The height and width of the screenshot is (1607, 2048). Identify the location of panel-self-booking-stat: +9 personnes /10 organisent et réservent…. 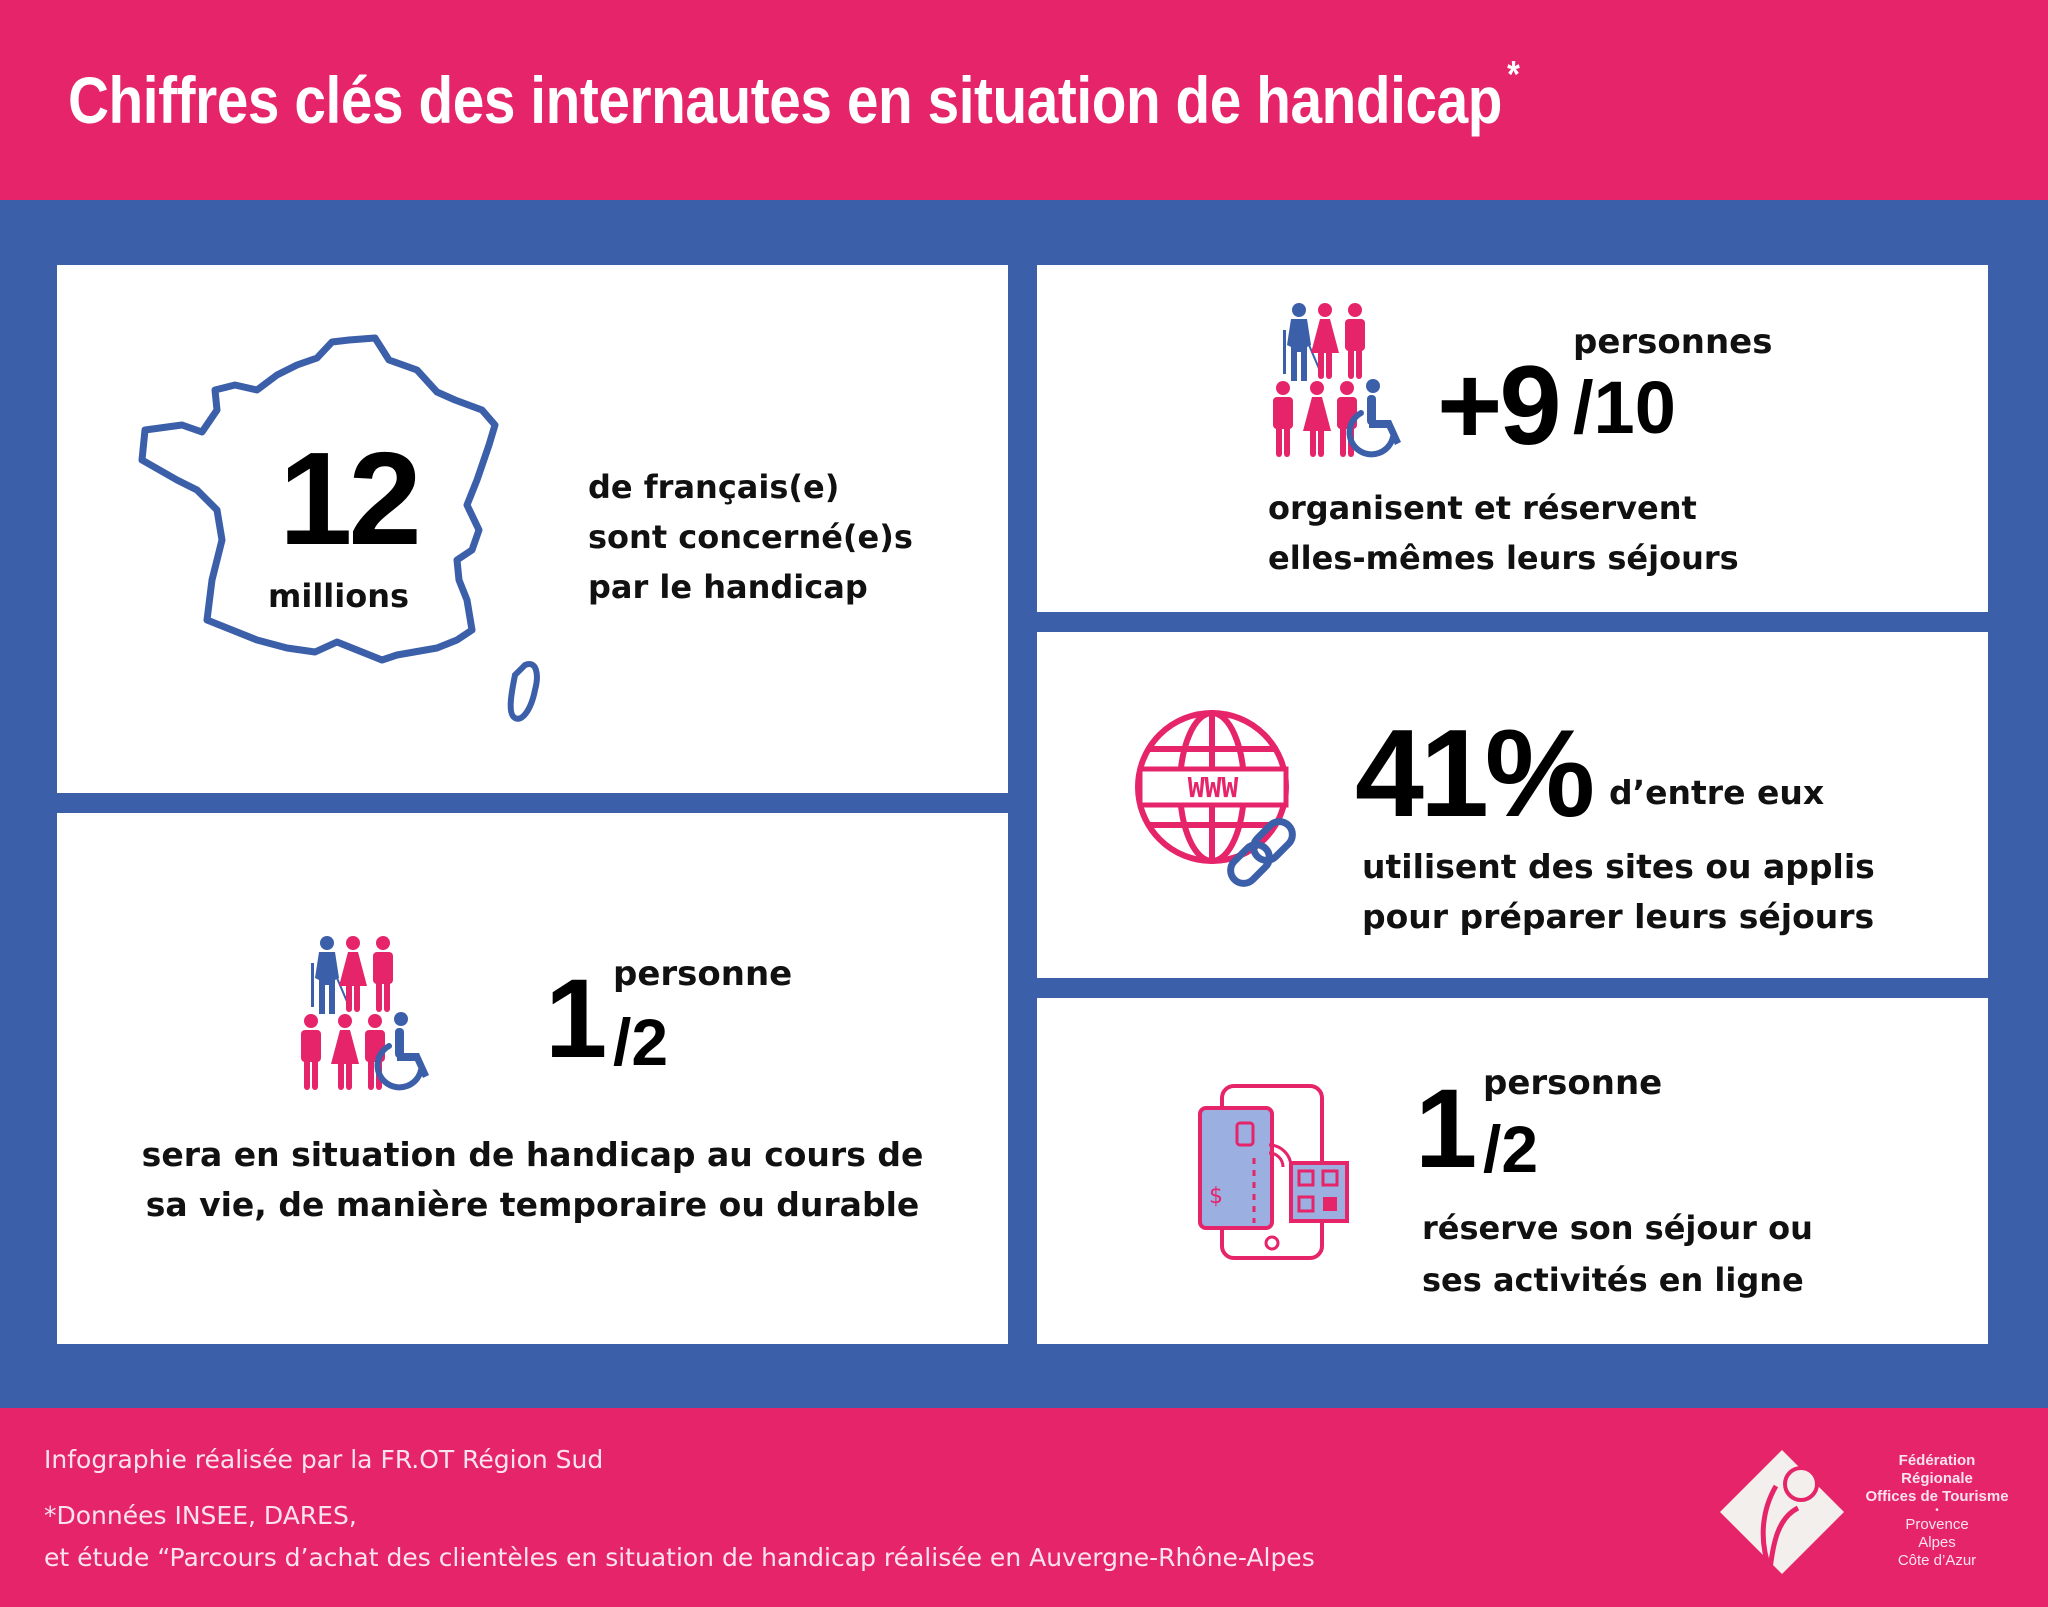
(1512, 438).